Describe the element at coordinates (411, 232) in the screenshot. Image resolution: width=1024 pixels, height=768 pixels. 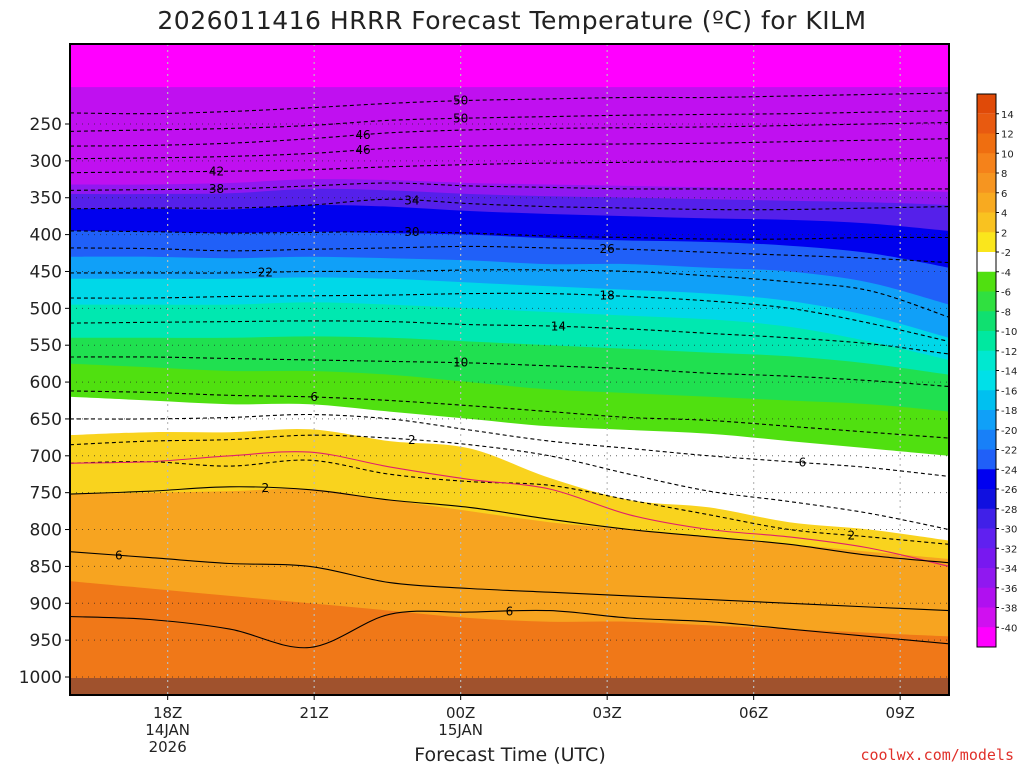
I see `contour-label-7: 30` at that location.